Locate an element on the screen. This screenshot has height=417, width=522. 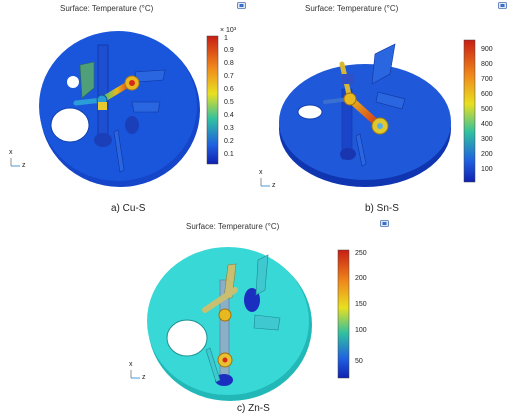
tick-label: 1 is located at coordinates (226, 38).